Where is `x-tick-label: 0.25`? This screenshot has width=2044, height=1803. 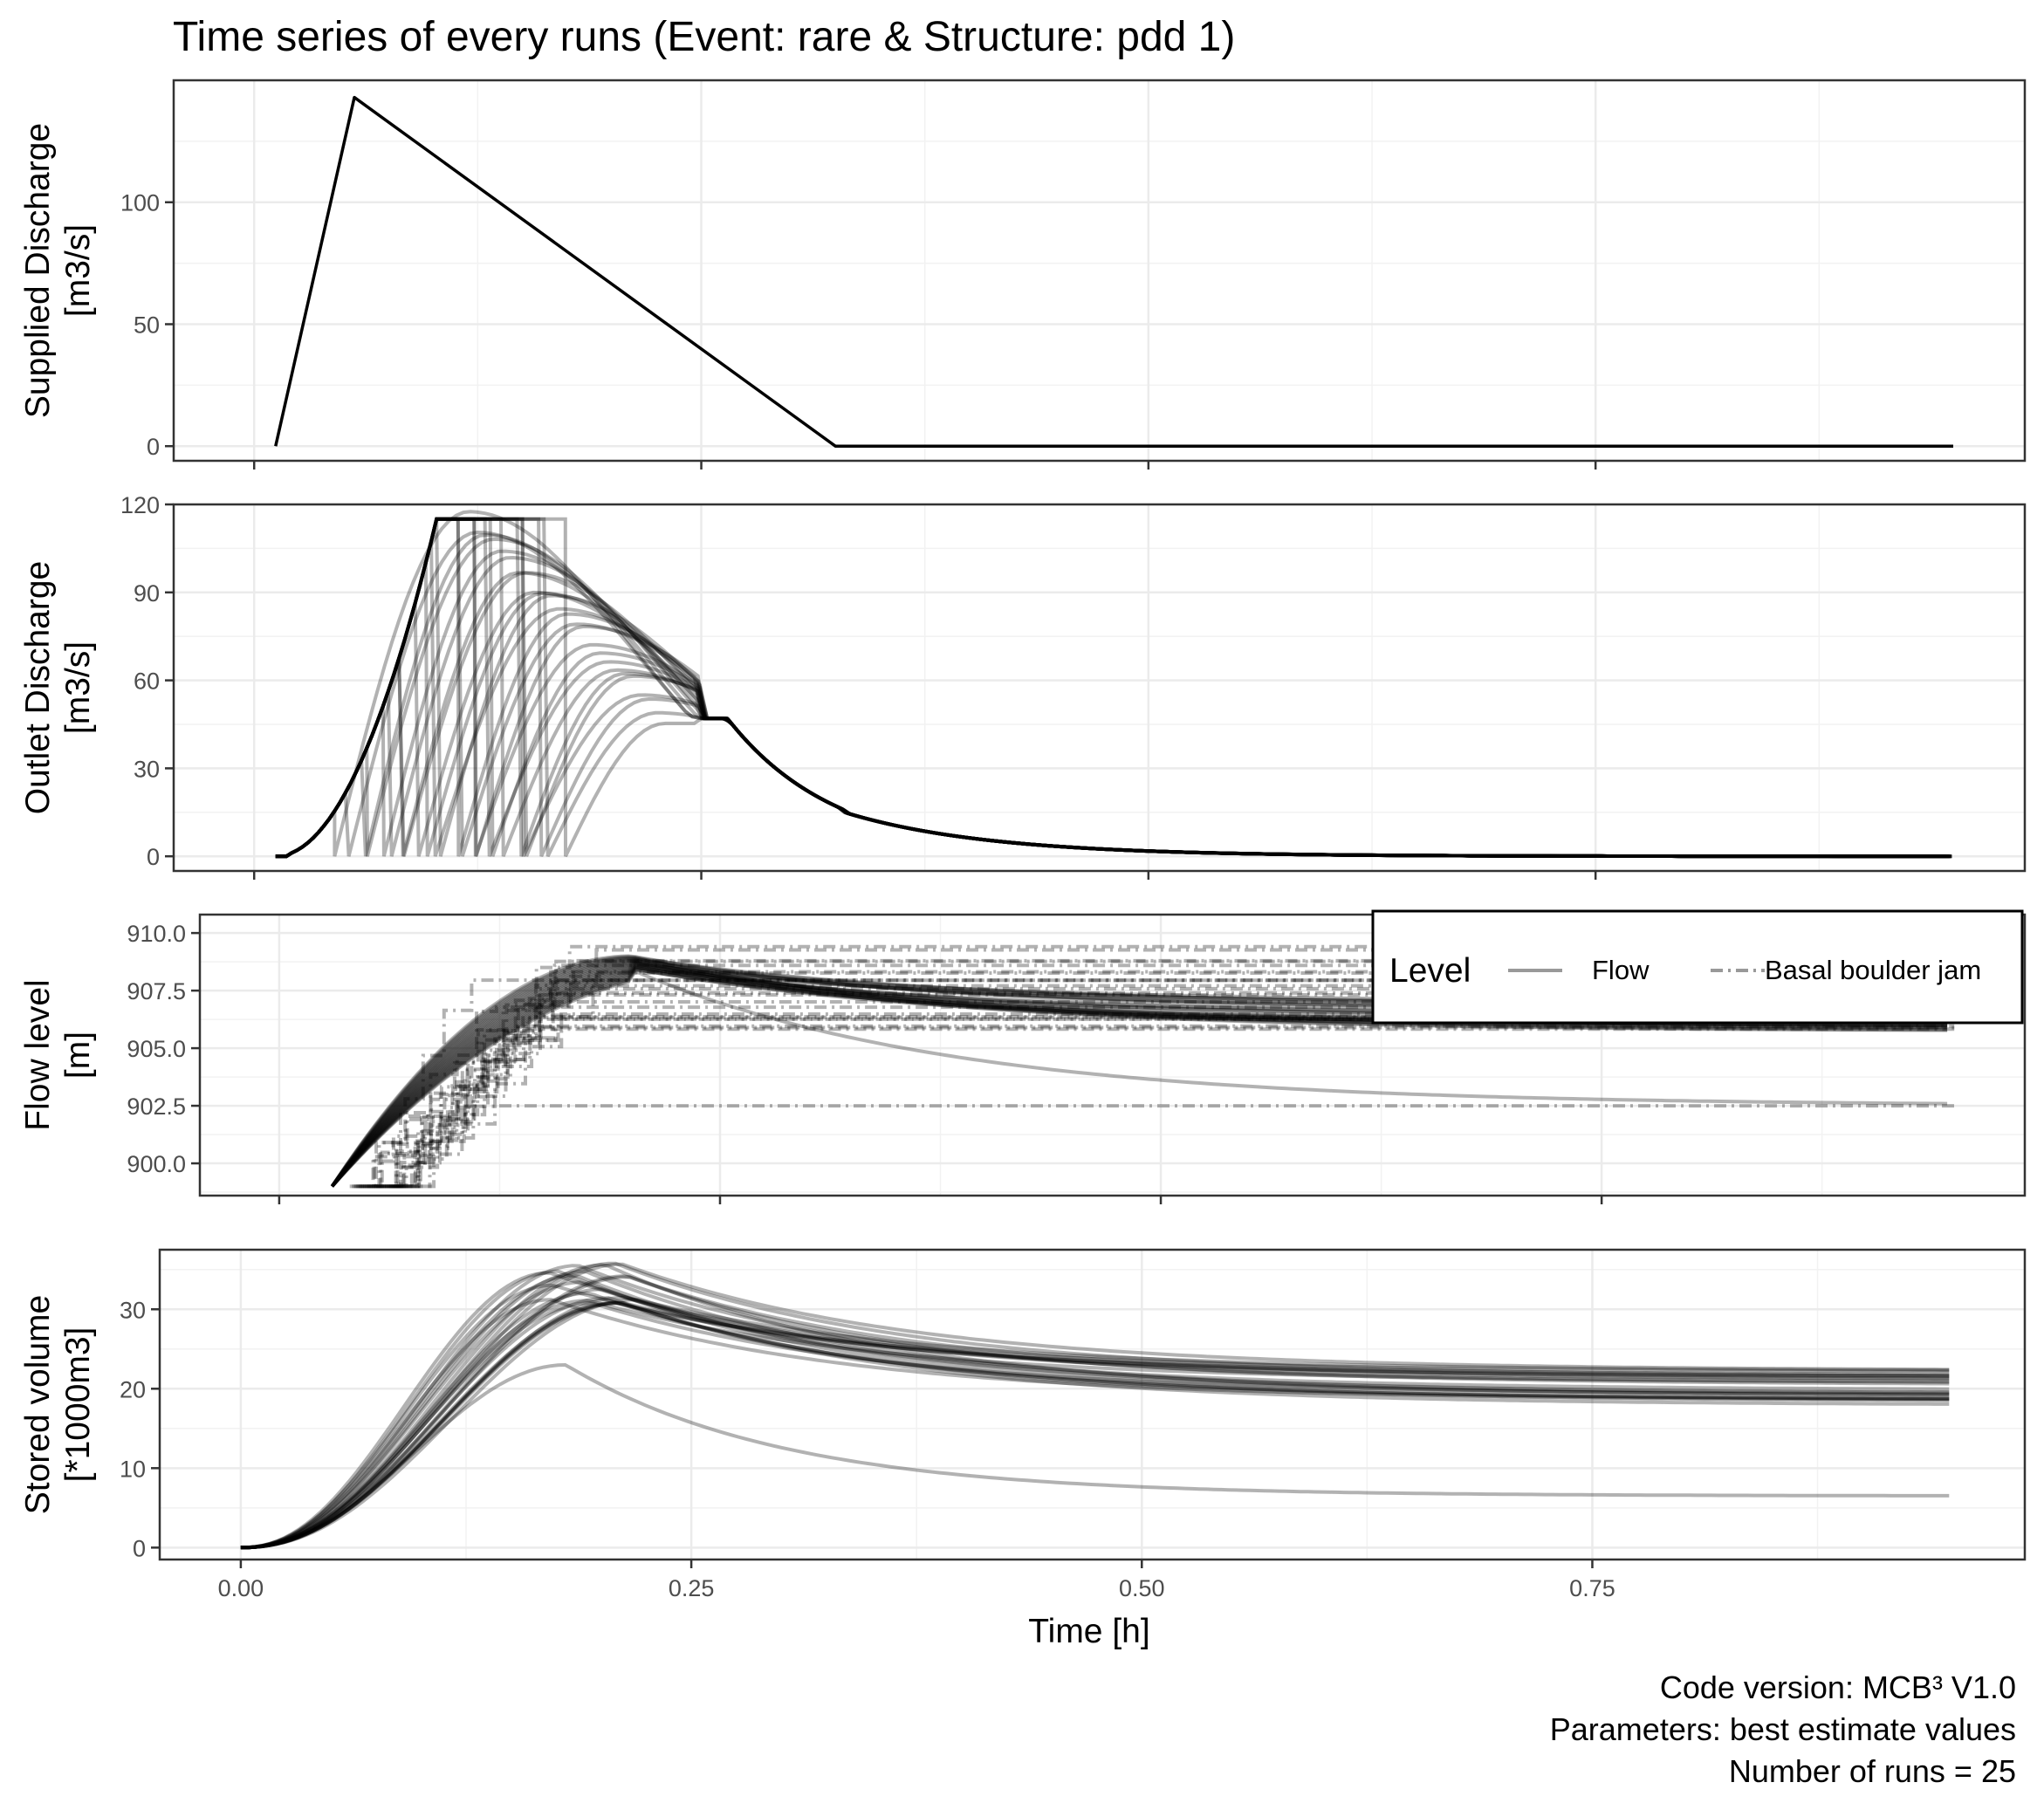
x-tick-label: 0.25 is located at coordinates (692, 1588).